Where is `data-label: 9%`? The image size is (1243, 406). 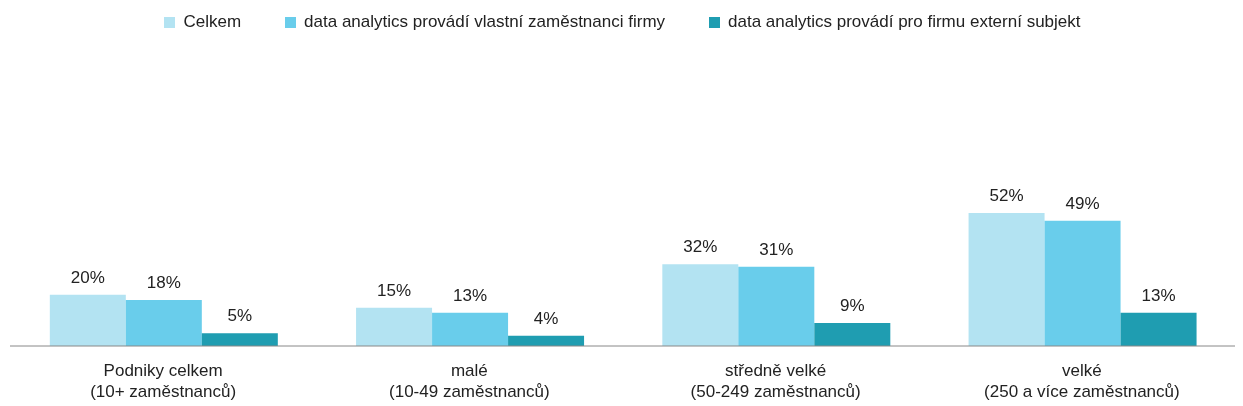
data-label: 9% is located at coordinates (852, 305).